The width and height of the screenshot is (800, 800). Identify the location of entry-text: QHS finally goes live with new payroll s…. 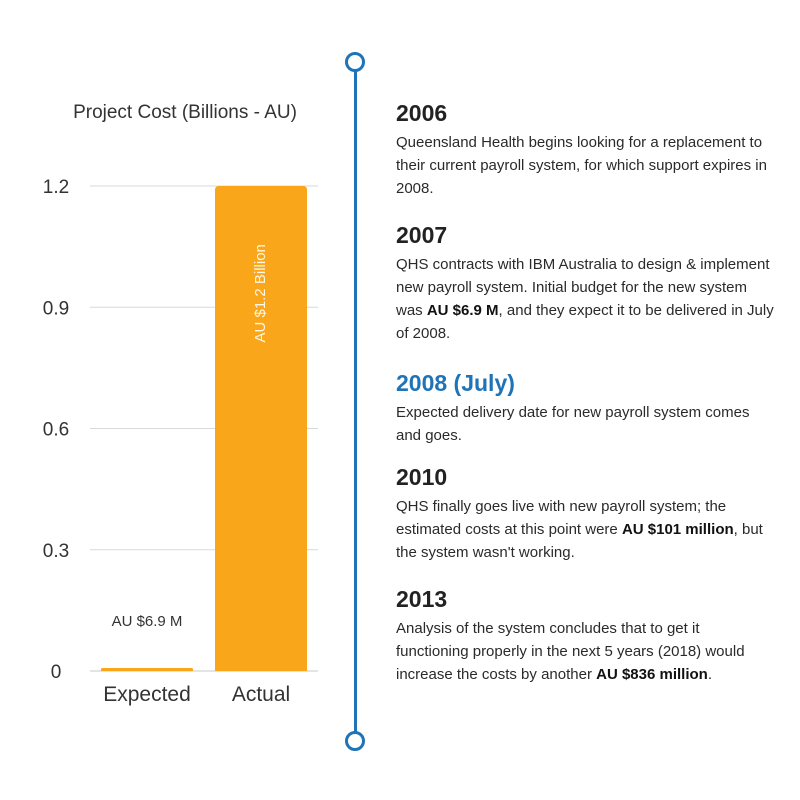
(561, 518).